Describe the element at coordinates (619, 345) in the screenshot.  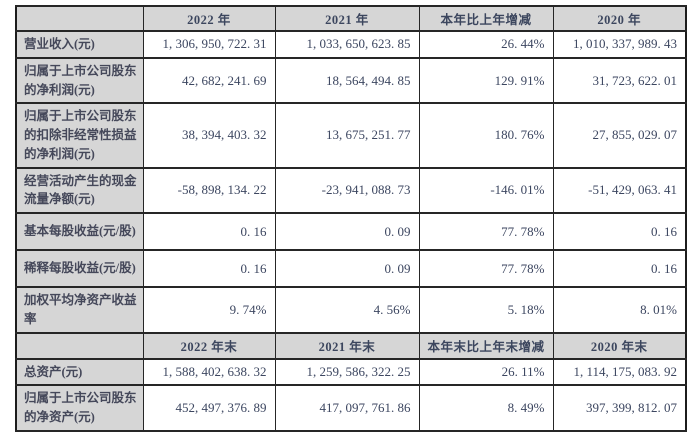
I see `header-2020-year-end: 2020 年末` at that location.